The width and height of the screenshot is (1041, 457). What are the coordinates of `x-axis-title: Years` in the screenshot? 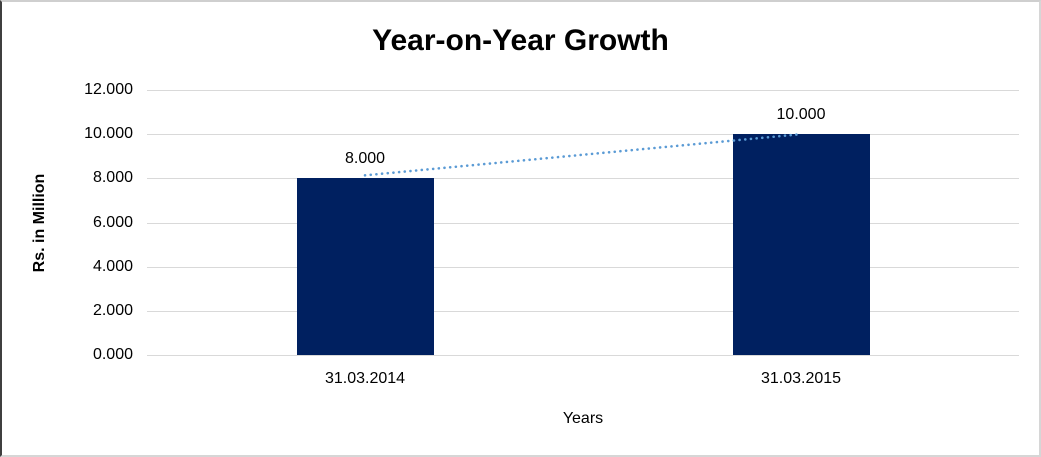 It's located at (583, 418).